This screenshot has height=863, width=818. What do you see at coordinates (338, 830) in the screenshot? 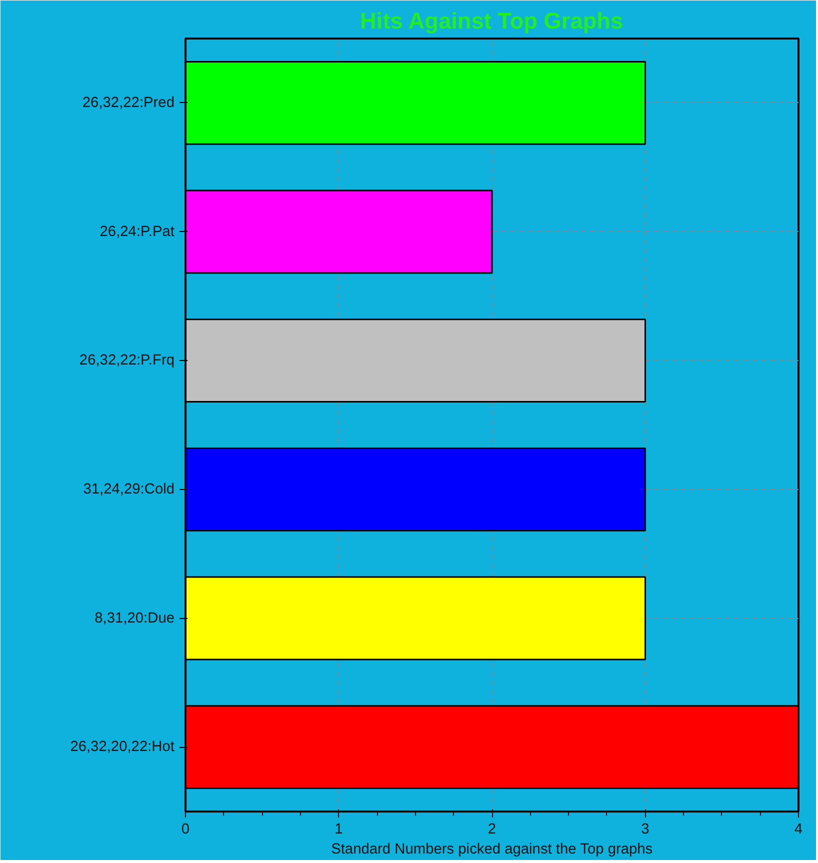
I see `x-tick-label: 1` at bounding box center [338, 830].